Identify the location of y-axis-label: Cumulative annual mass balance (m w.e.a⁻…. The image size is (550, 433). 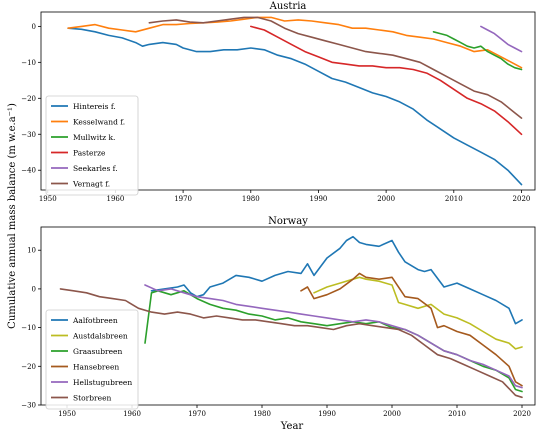
(12, 216).